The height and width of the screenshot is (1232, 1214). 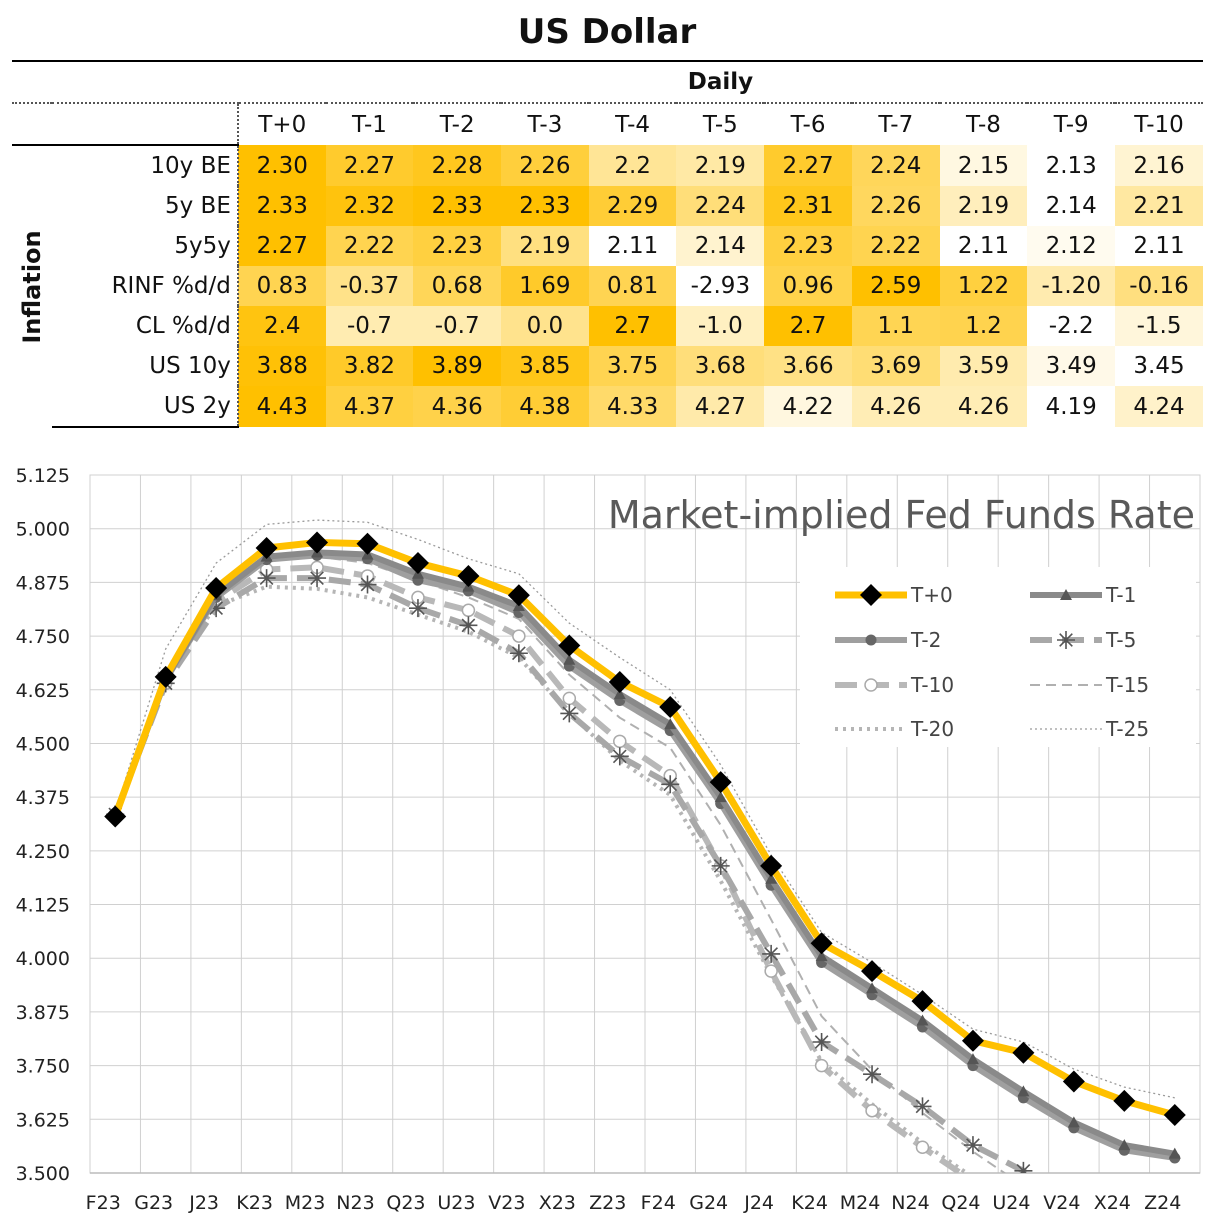 I want to click on table-cell: -0.7, so click(x=457, y=326).